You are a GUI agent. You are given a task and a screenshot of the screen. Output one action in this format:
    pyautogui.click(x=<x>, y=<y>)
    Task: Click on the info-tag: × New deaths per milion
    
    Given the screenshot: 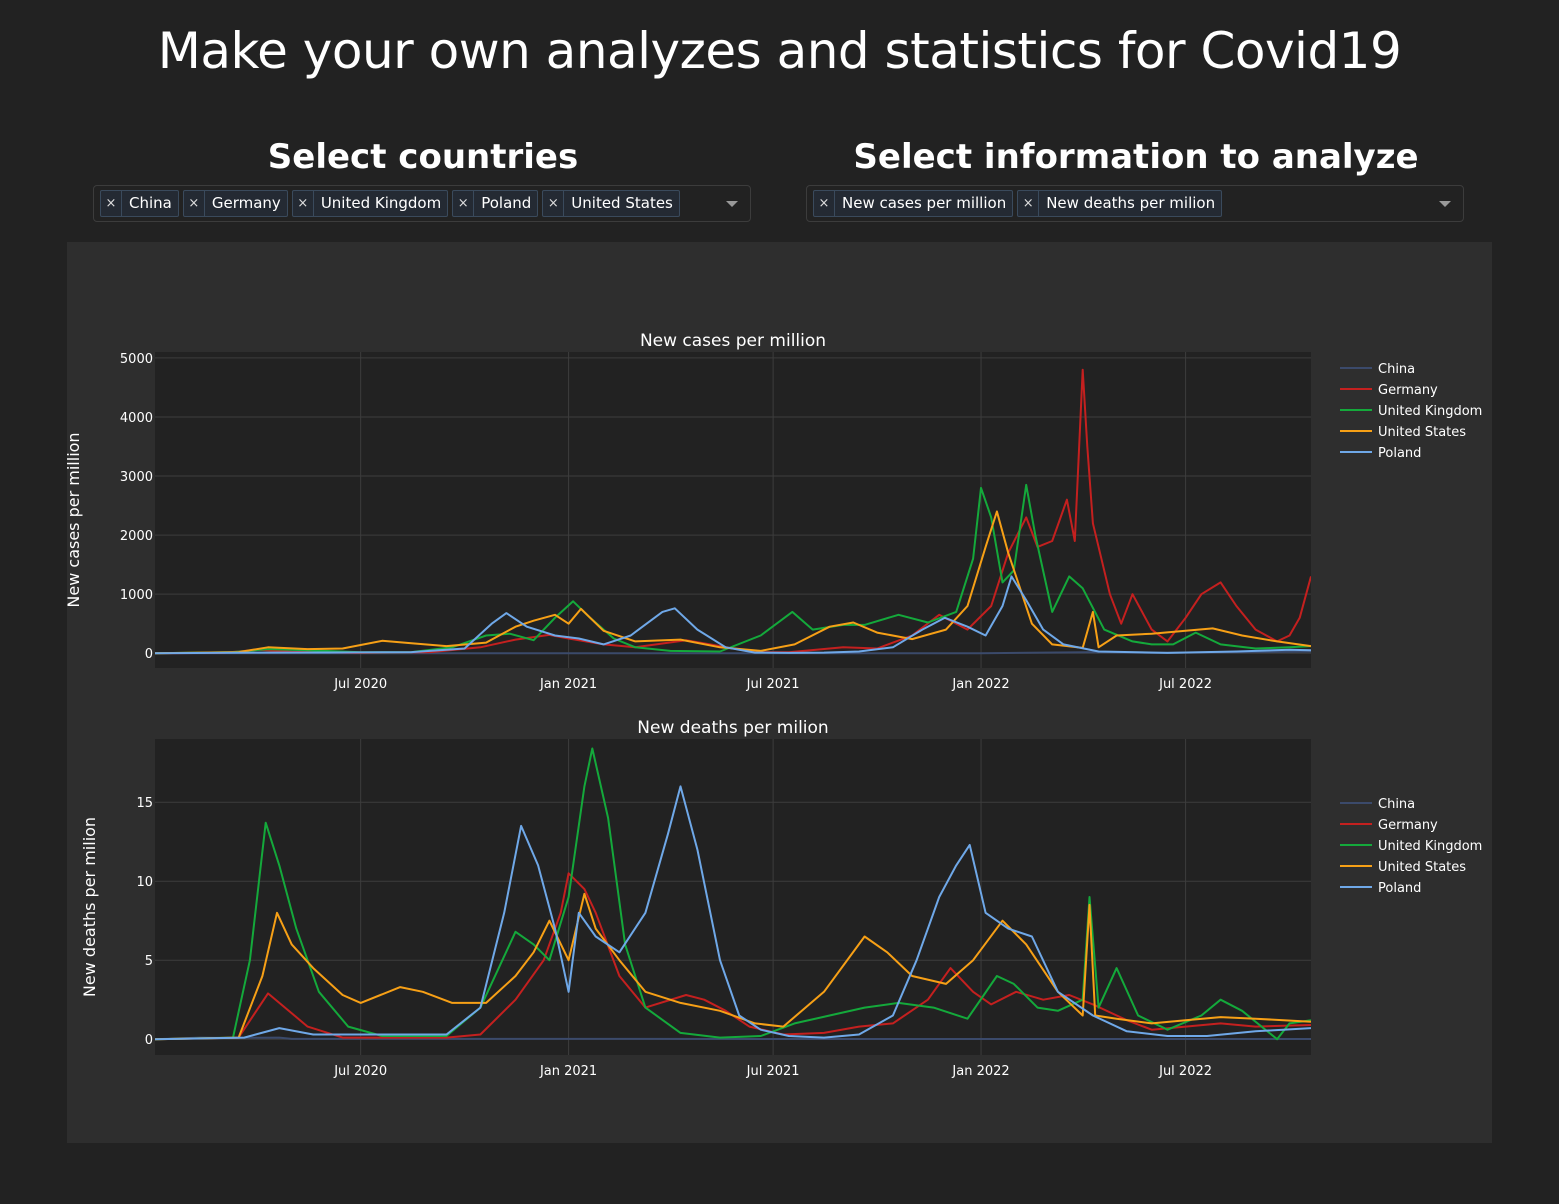 What is the action you would take?
    pyautogui.click(x=1120, y=203)
    